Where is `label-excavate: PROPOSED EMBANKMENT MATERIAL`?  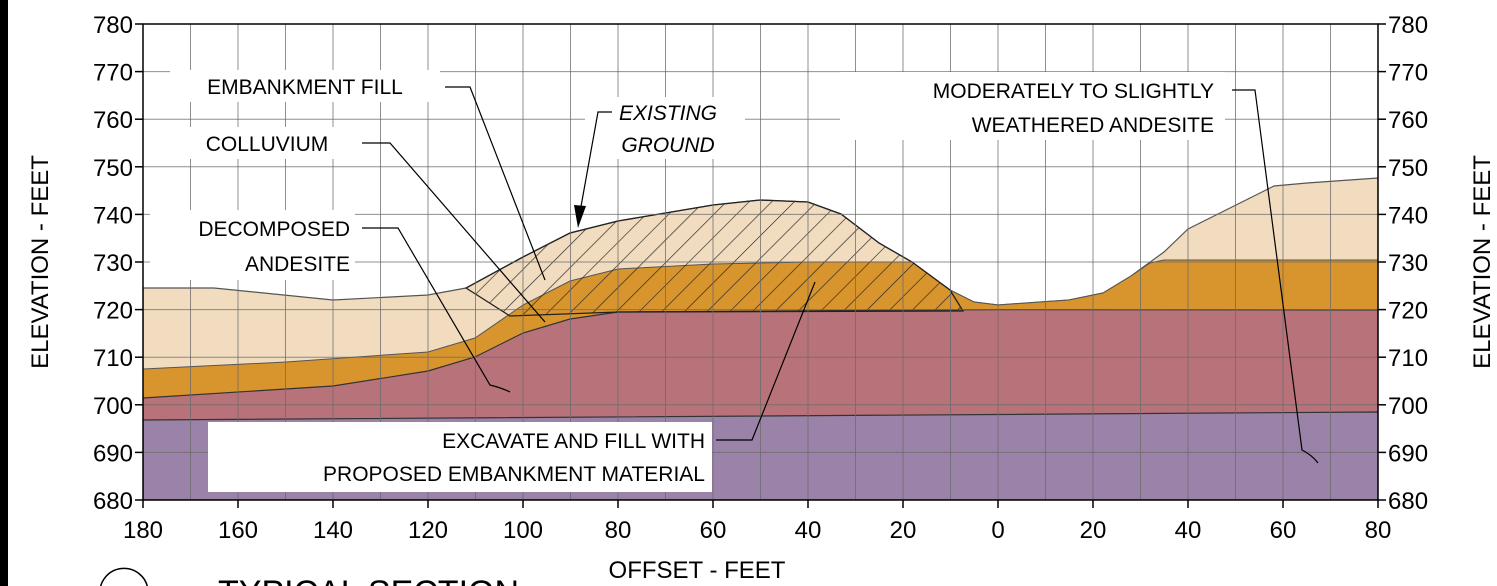
label-excavate: PROPOSED EMBANKMENT MATERIAL is located at coordinates (514, 474).